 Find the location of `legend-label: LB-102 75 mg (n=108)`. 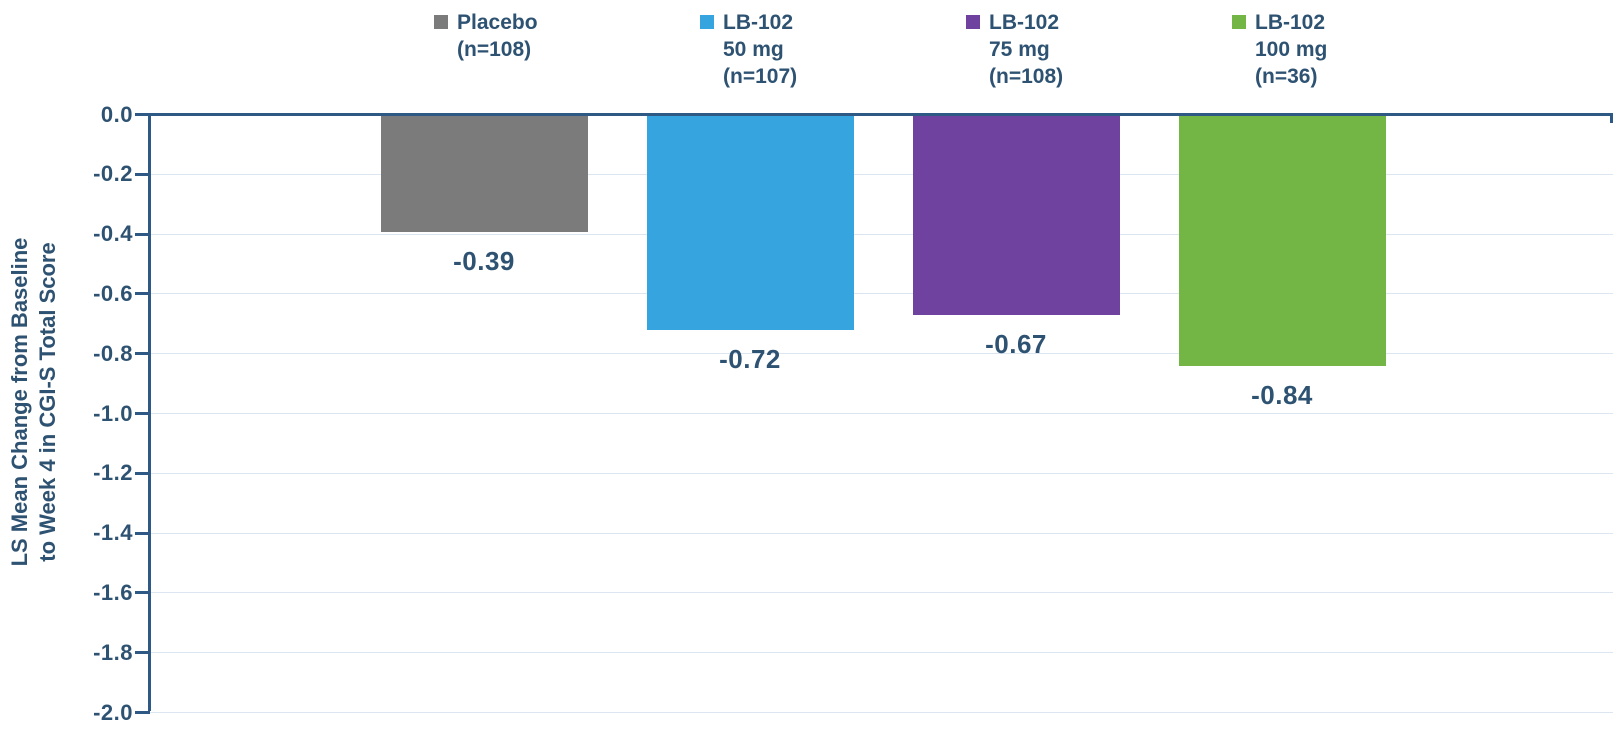

legend-label: LB-102 75 mg (n=108) is located at coordinates (1026, 49).